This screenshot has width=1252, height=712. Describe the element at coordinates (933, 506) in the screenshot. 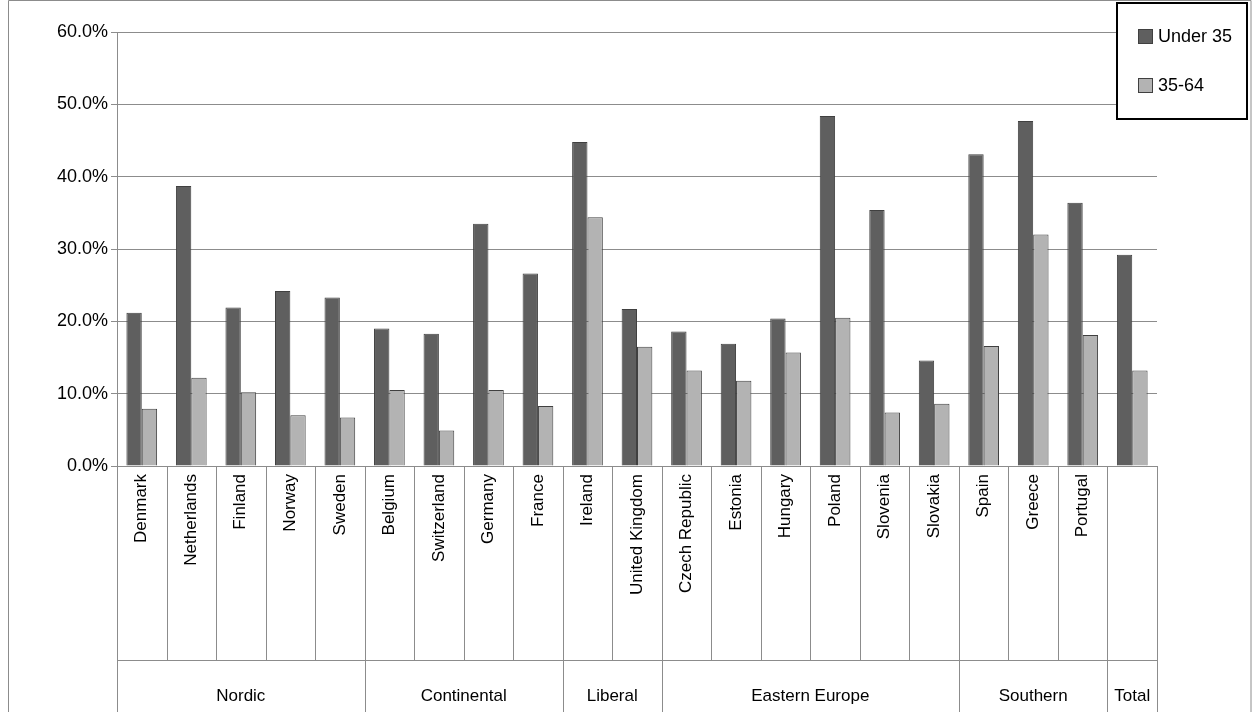

I see `x-tick-label: Slovakia` at that location.